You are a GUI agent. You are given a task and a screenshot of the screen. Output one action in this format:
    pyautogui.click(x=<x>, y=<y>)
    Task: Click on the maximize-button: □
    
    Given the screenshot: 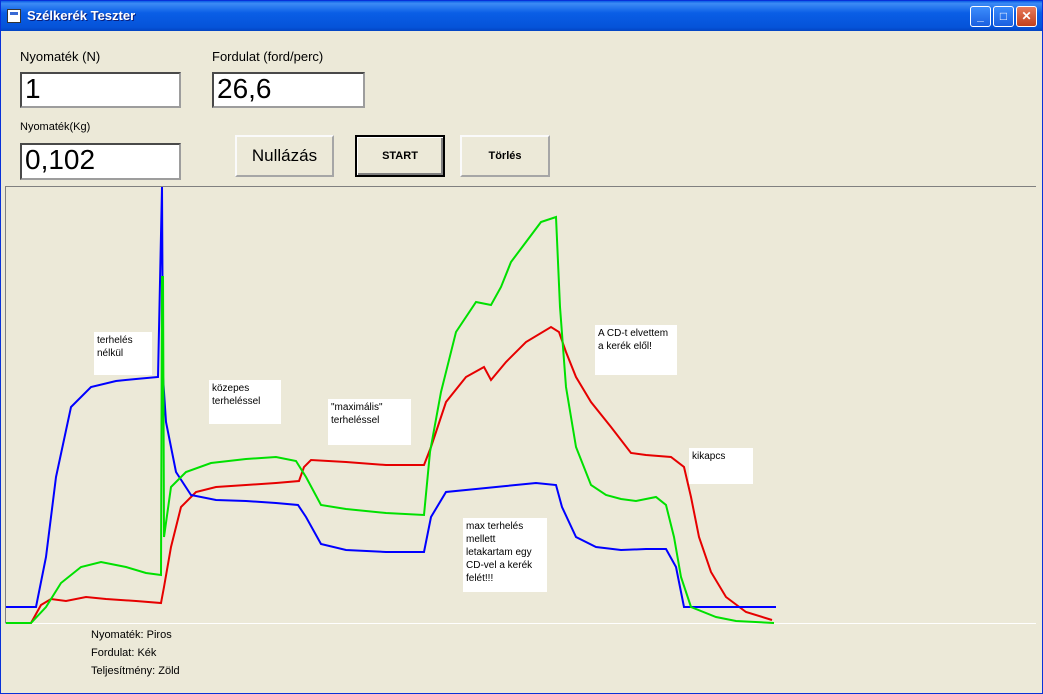 What is the action you would take?
    pyautogui.click(x=1003, y=16)
    